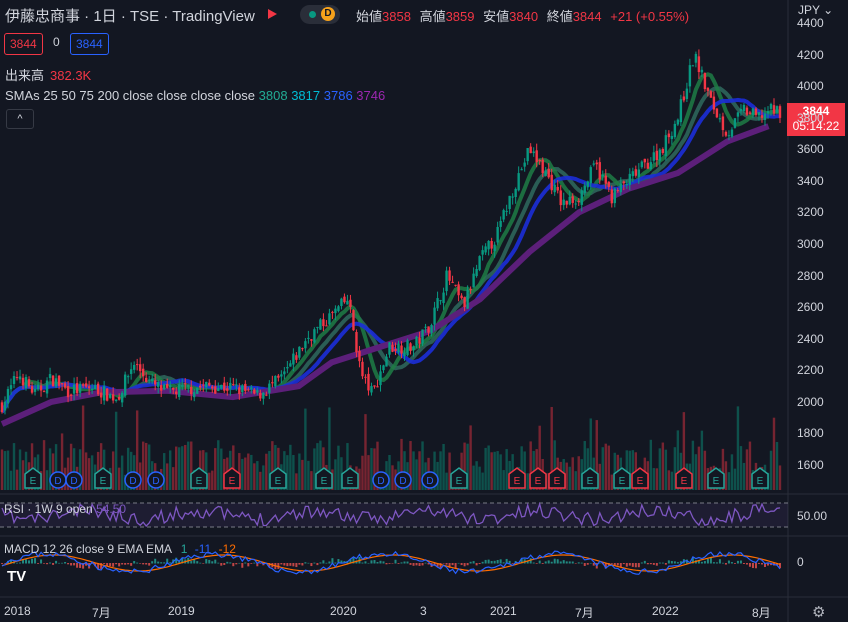 The width and height of the screenshot is (848, 622). Describe the element at coordinates (819, 612) in the screenshot. I see `settings-gear-icon: ⚙` at that location.